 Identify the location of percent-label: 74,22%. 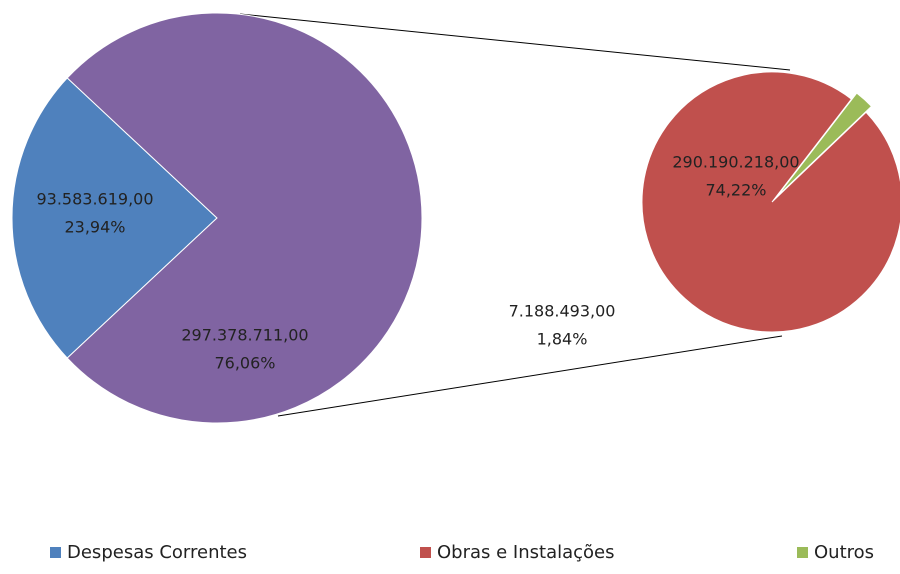
(735, 190).